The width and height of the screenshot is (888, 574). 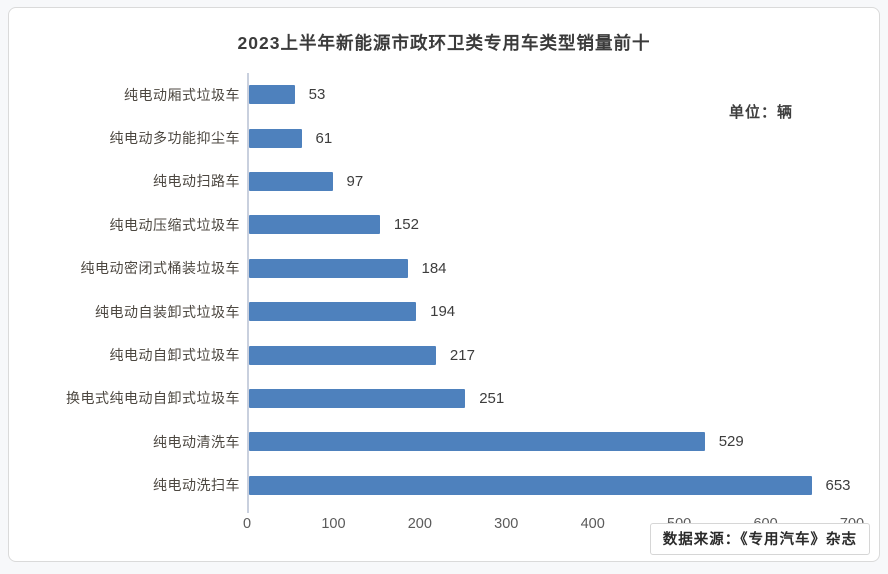 What do you see at coordinates (549, 95) in the screenshot?
I see `bar-track: 53` at bounding box center [549, 95].